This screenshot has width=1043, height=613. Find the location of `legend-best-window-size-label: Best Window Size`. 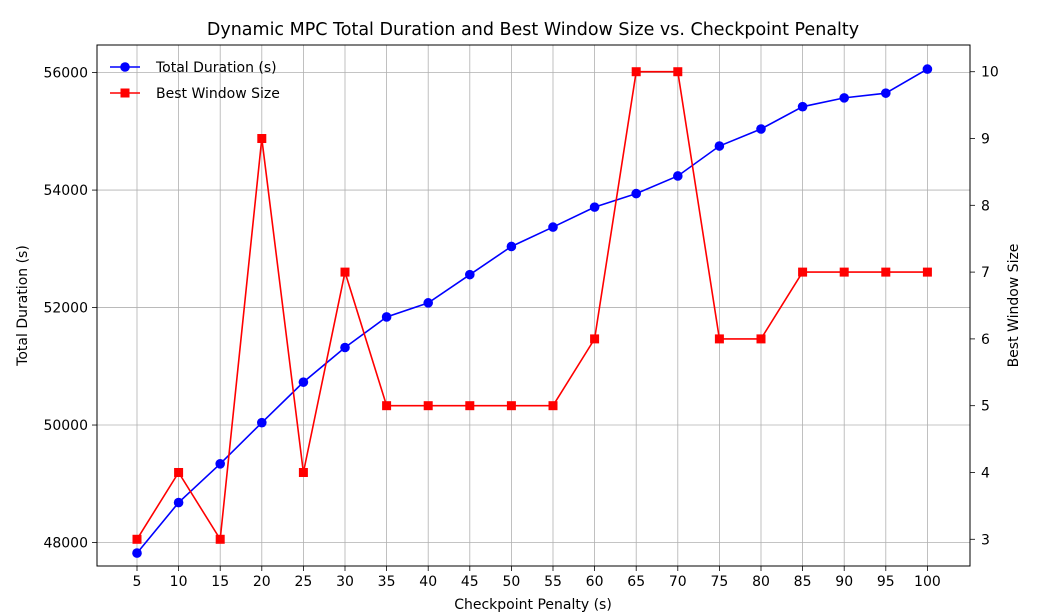

legend-best-window-size-label: Best Window Size is located at coordinates (218, 94).